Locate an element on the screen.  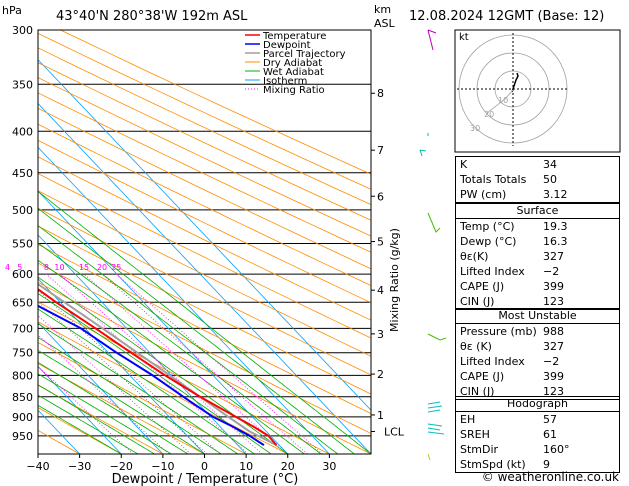
pw-row: PW (cm) 3.12 is located at coordinates (537, 194).